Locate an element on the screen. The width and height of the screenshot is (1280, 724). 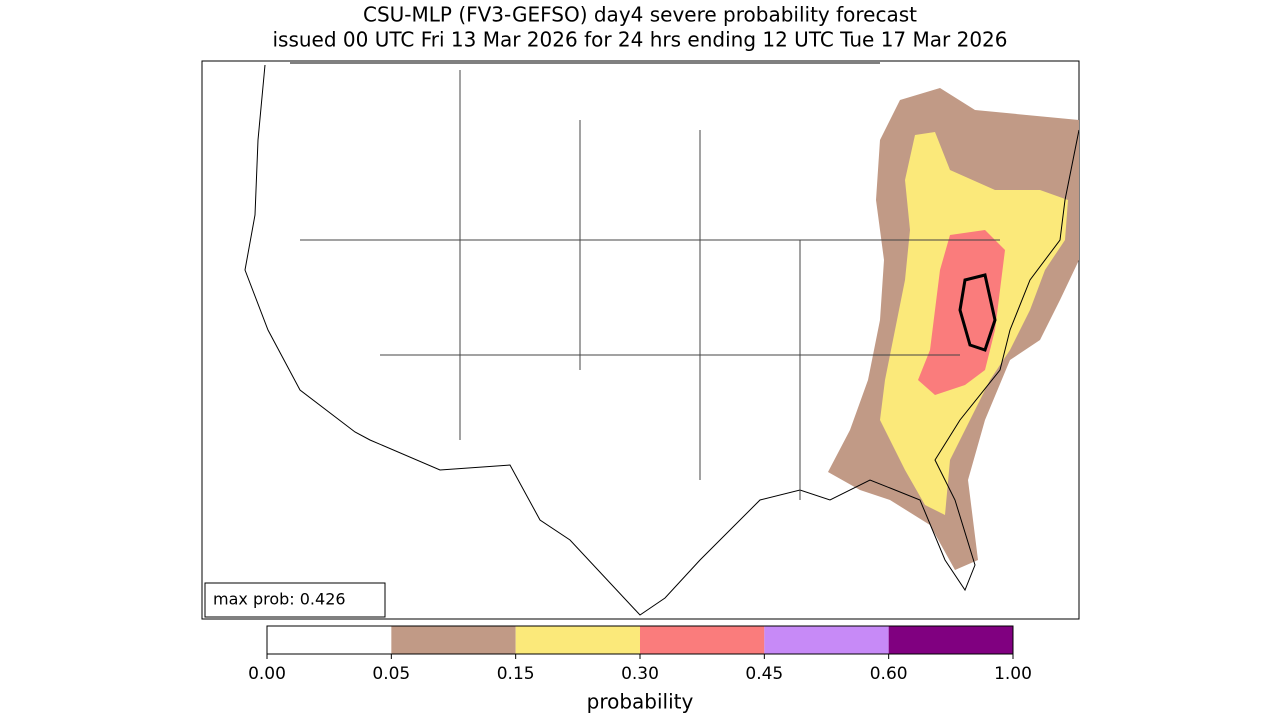
annotation-box is located at coordinates (295, 600).